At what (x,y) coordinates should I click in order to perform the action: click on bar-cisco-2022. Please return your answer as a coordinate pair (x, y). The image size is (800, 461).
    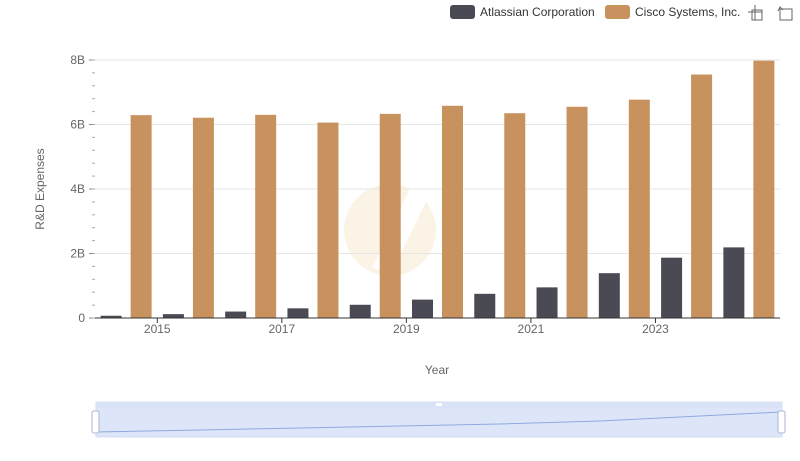
    Looking at the image, I should click on (639, 208).